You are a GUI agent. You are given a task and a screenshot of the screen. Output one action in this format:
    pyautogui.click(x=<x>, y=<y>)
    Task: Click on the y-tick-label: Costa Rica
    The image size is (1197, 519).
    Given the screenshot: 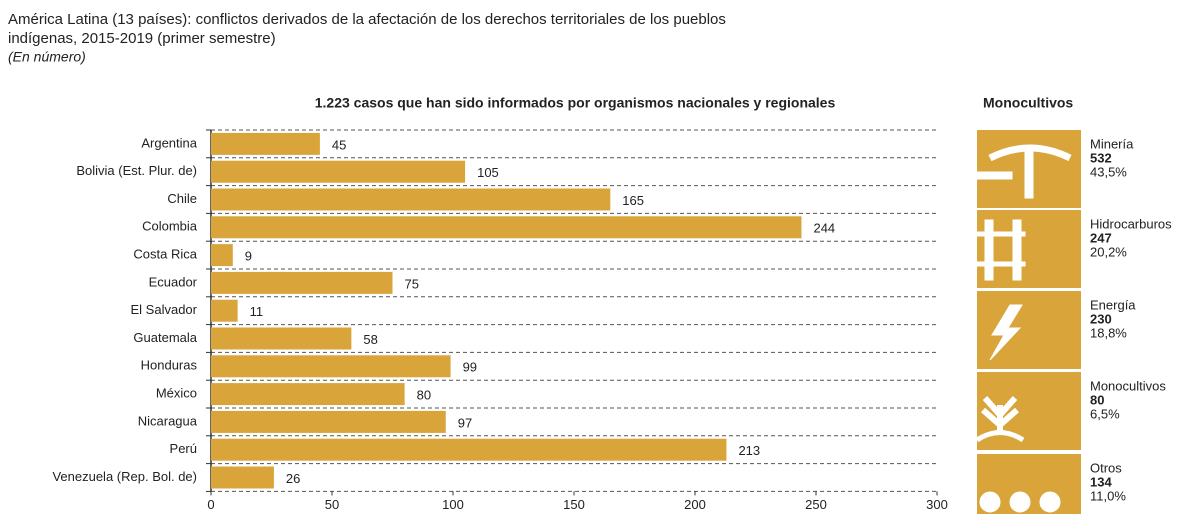 What is the action you would take?
    pyautogui.click(x=165, y=254)
    